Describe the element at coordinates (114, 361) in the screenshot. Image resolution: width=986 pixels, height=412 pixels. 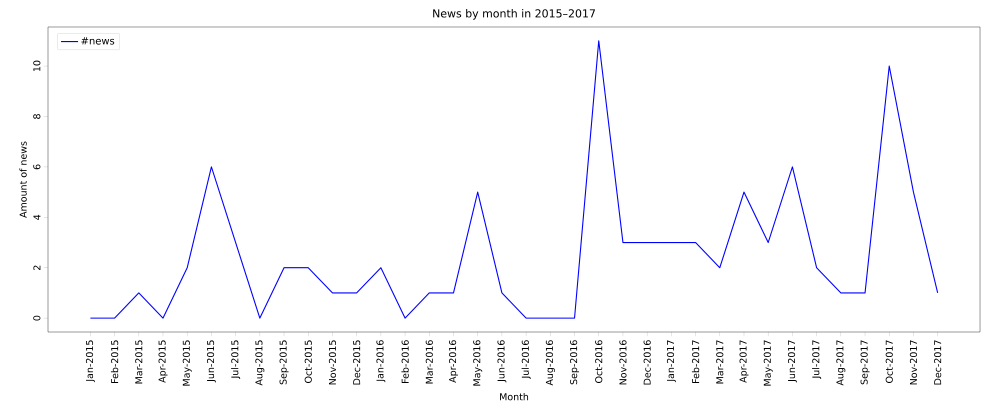
I see `x-tick-label: Feb-2015` at that location.